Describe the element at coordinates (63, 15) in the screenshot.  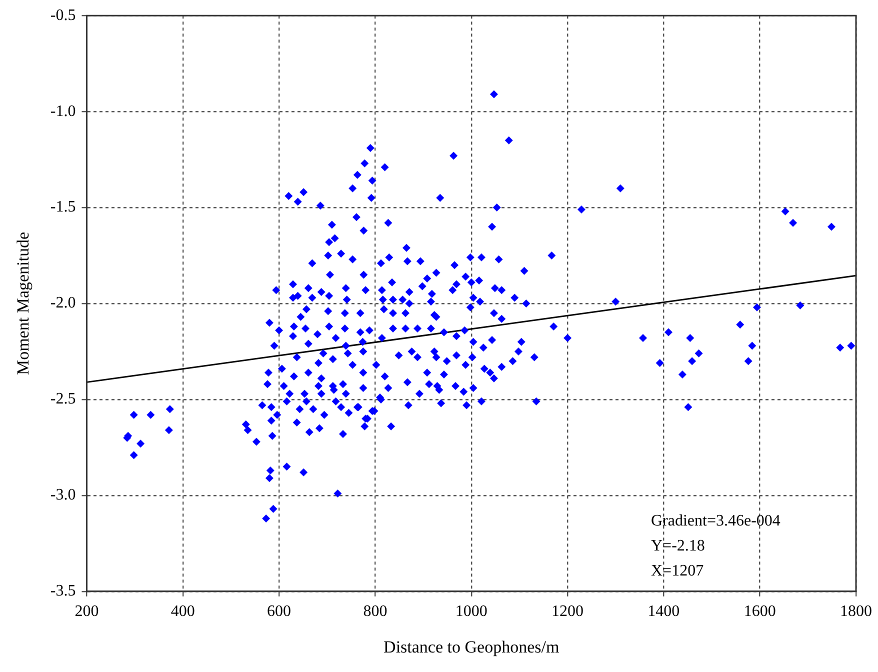
I see `y-tick-label: -0.5` at that location.